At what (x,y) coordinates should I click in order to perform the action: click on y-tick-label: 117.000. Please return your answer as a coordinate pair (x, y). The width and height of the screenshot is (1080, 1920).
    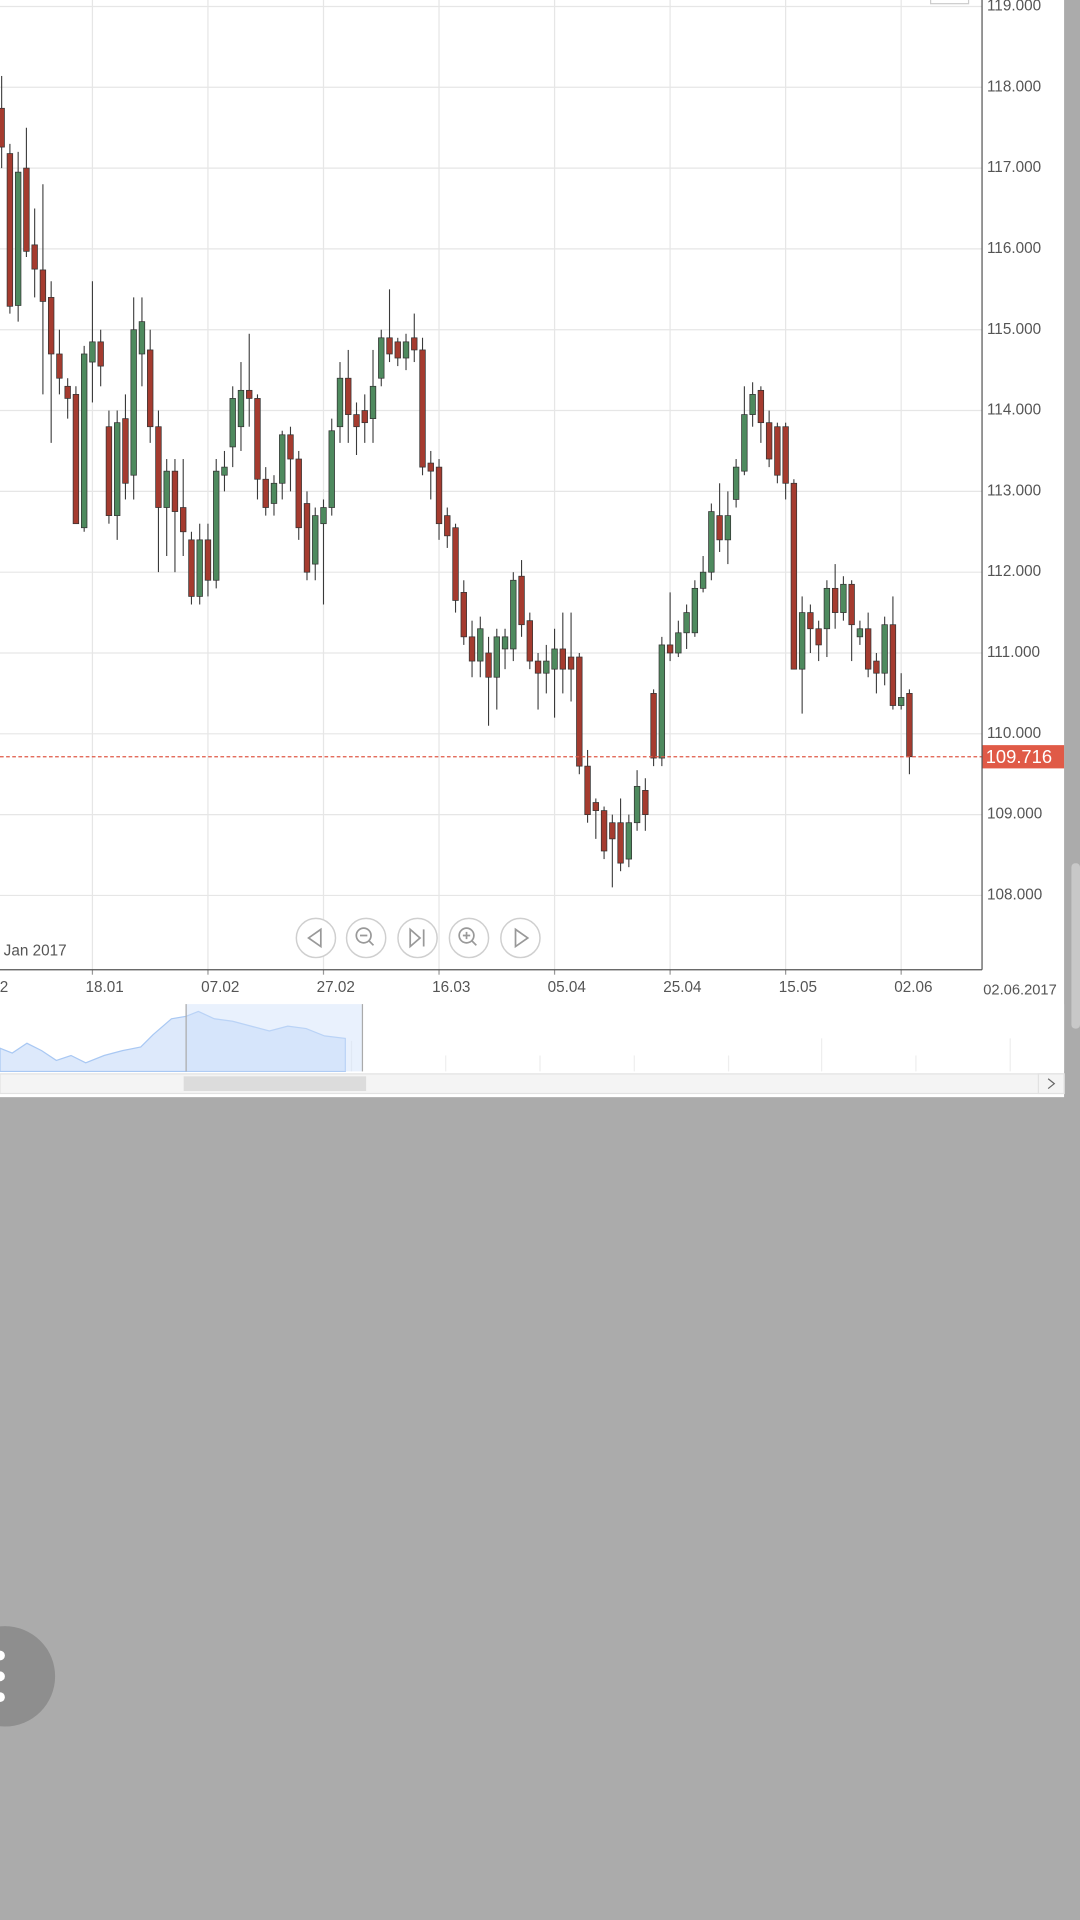
    Looking at the image, I should click on (1014, 167).